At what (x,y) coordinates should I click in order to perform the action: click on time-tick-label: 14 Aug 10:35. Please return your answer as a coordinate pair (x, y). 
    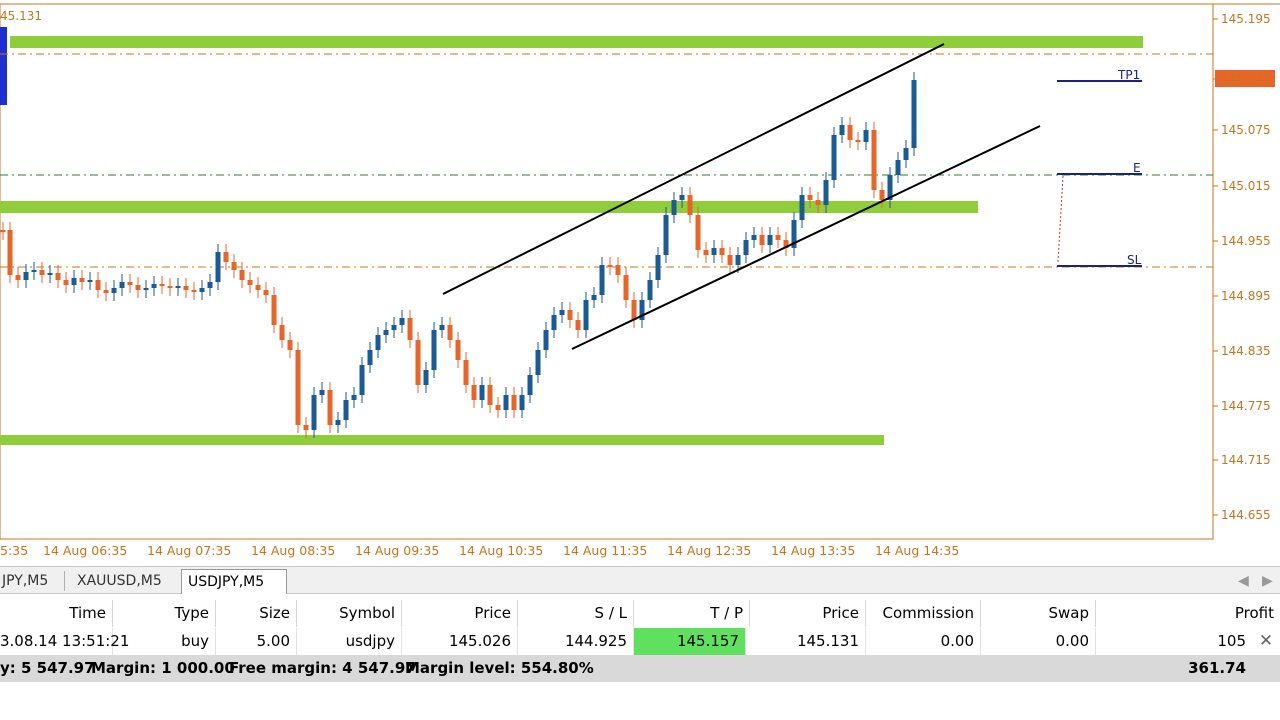
    Looking at the image, I should click on (501, 550).